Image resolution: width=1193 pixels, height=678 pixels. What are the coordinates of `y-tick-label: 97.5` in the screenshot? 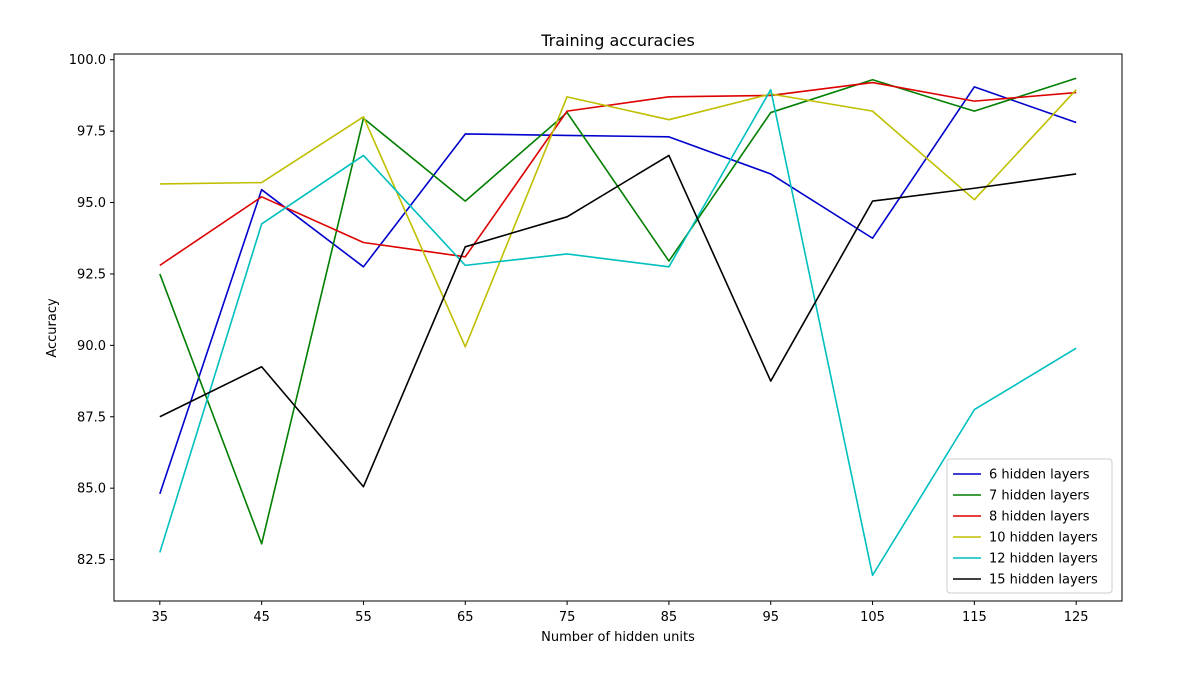 It's located at (91, 132).